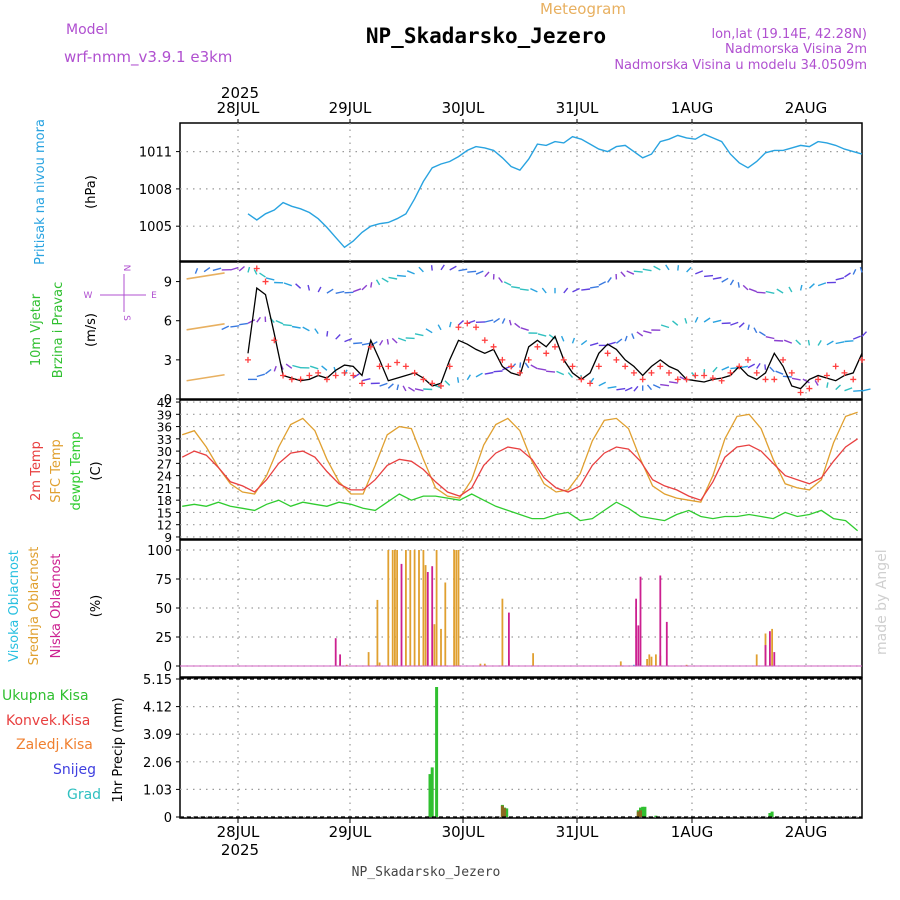  Describe the element at coordinates (45, 696) in the screenshot. I see `precip-title-total: Ukupna Kisa` at that location.